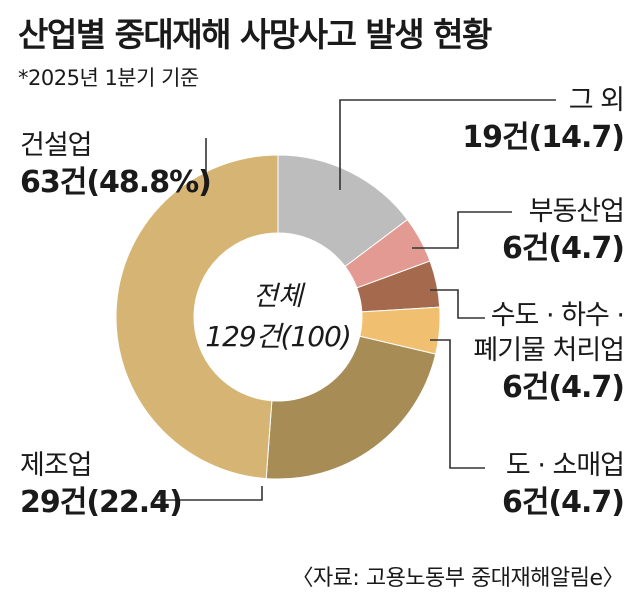 The image size is (640, 609). I want to click on label-retail-value: 6건(4.7), so click(563, 502).